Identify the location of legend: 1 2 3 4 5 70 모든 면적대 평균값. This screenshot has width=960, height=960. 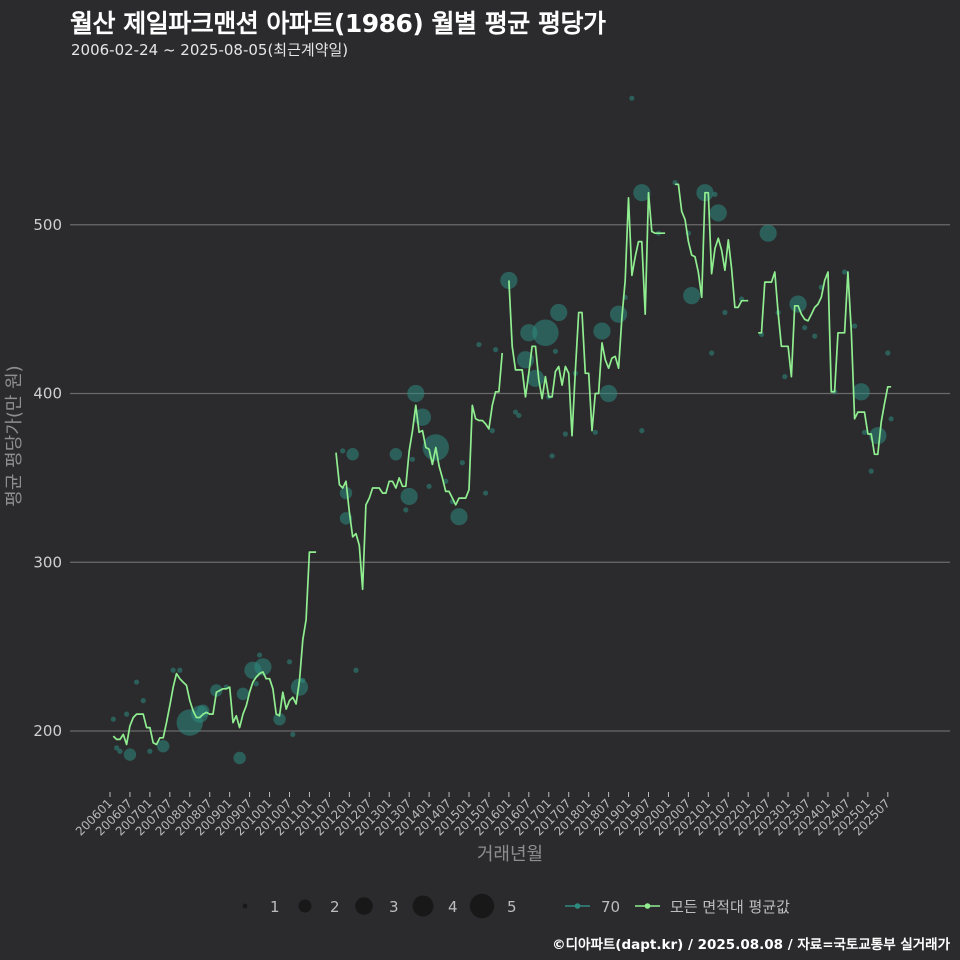
(516, 906).